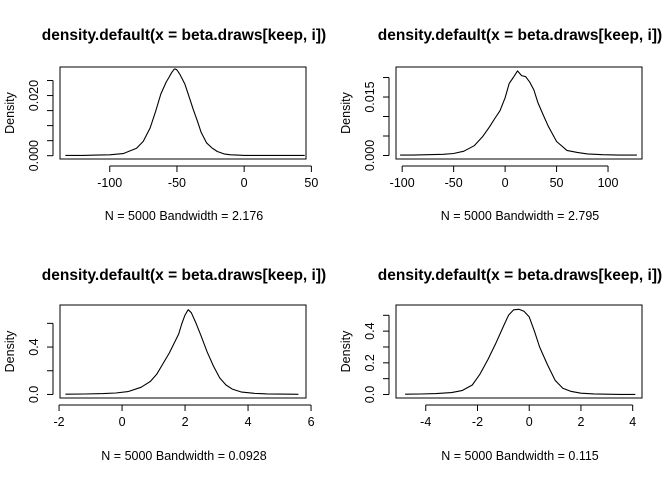 The height and width of the screenshot is (480, 672). What do you see at coordinates (520, 216) in the screenshot?
I see `x-axis-label: N = 5000 Bandwidth = 2.795` at bounding box center [520, 216].